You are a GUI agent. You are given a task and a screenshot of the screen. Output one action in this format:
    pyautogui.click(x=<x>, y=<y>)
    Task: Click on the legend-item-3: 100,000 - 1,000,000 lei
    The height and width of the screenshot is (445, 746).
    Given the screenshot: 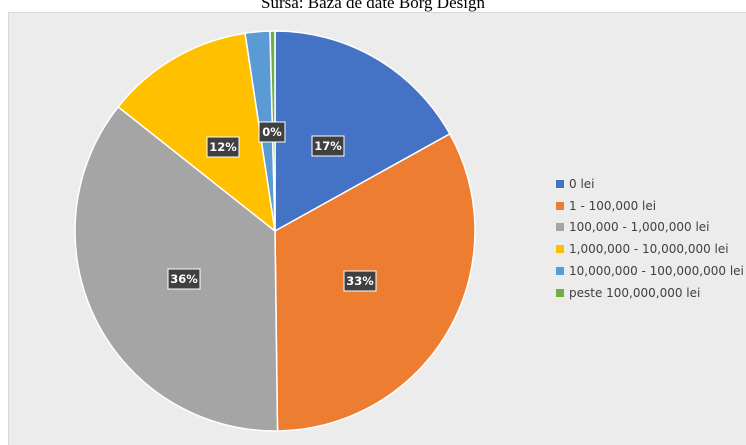 What is the action you would take?
    pyautogui.click(x=650, y=228)
    